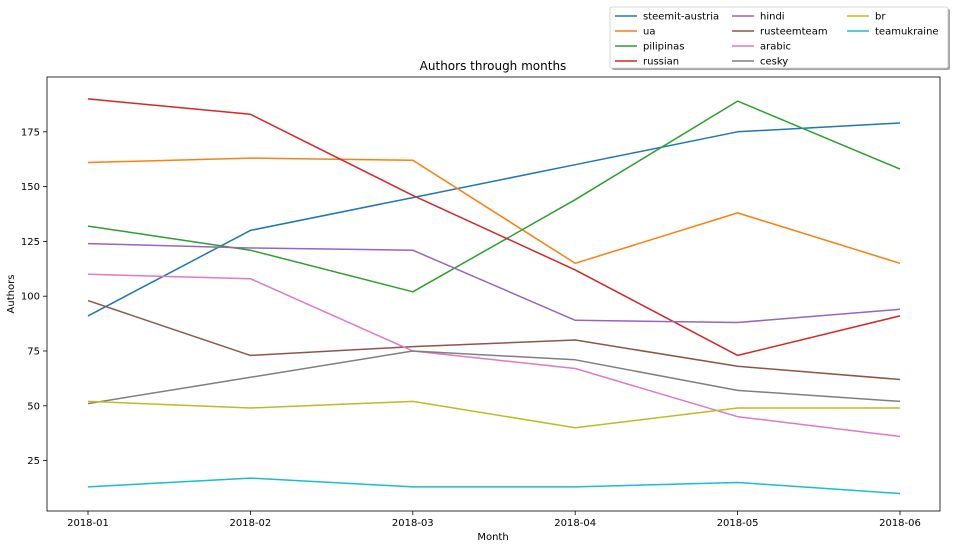 Image resolution: width=956 pixels, height=549 pixels. I want to click on series-line-teamukraine, so click(494, 486).